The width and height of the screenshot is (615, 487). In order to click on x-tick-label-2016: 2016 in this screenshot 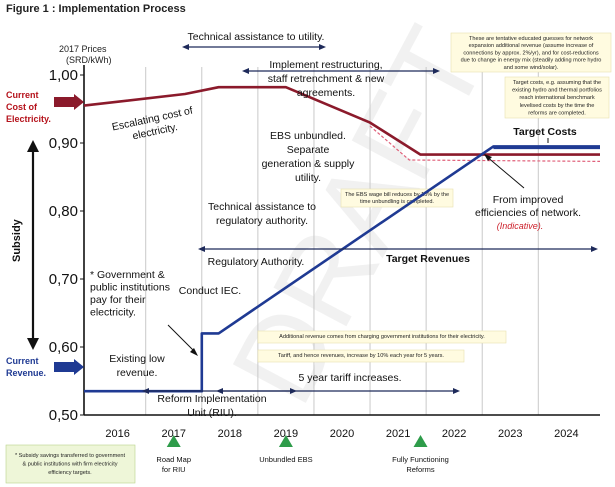, I will do `click(117, 434)`.